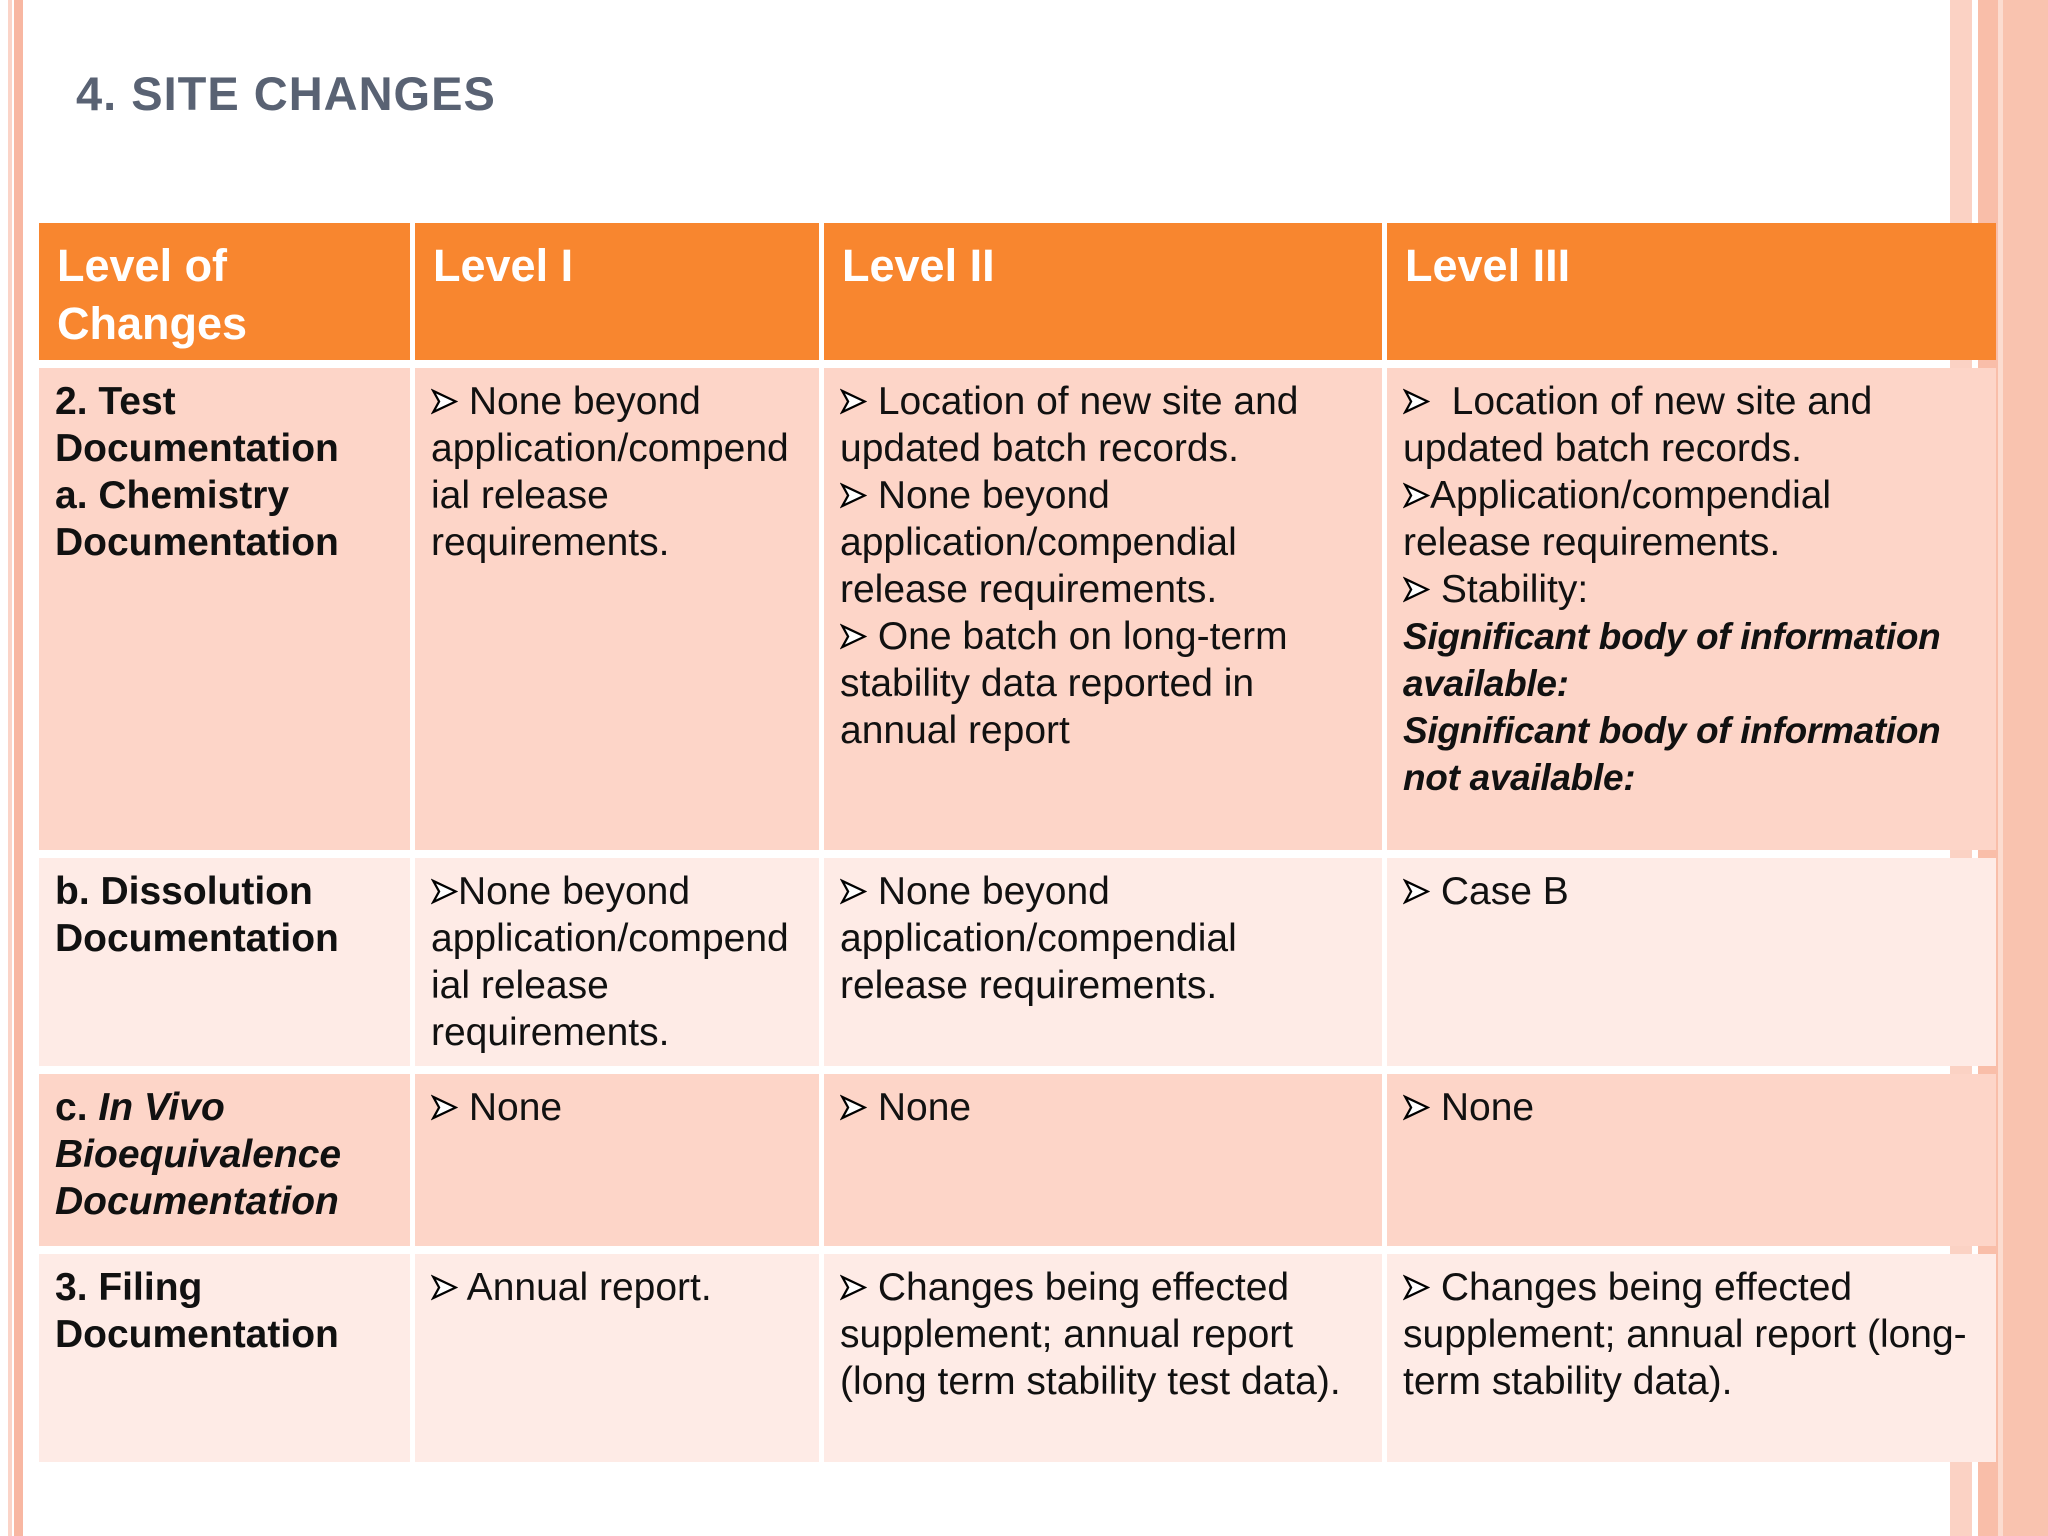  What do you see at coordinates (152, 294) in the screenshot?
I see `header-label: Level of Changes` at bounding box center [152, 294].